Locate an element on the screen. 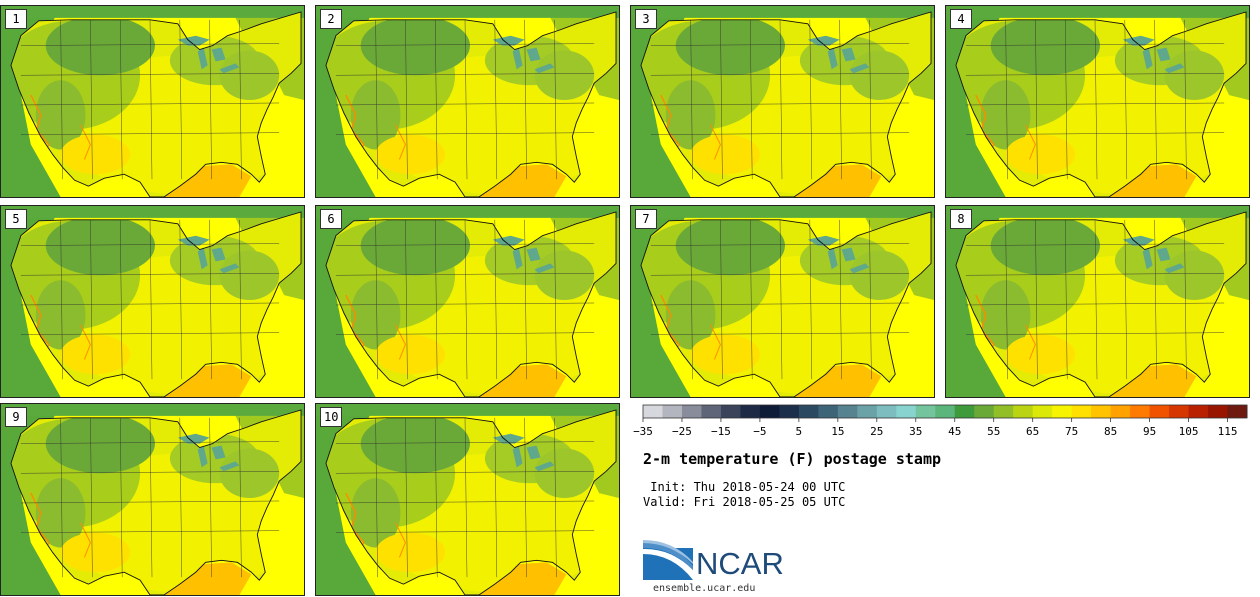  ensemble-member-panel: 10 is located at coordinates (467, 499).